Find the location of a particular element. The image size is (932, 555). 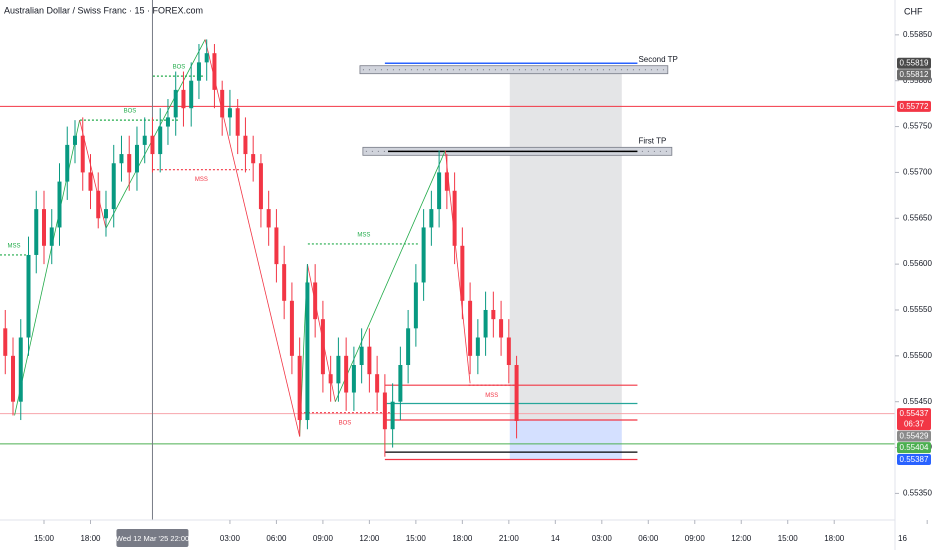

y-tick-label: 0.55750 is located at coordinates (917, 126).